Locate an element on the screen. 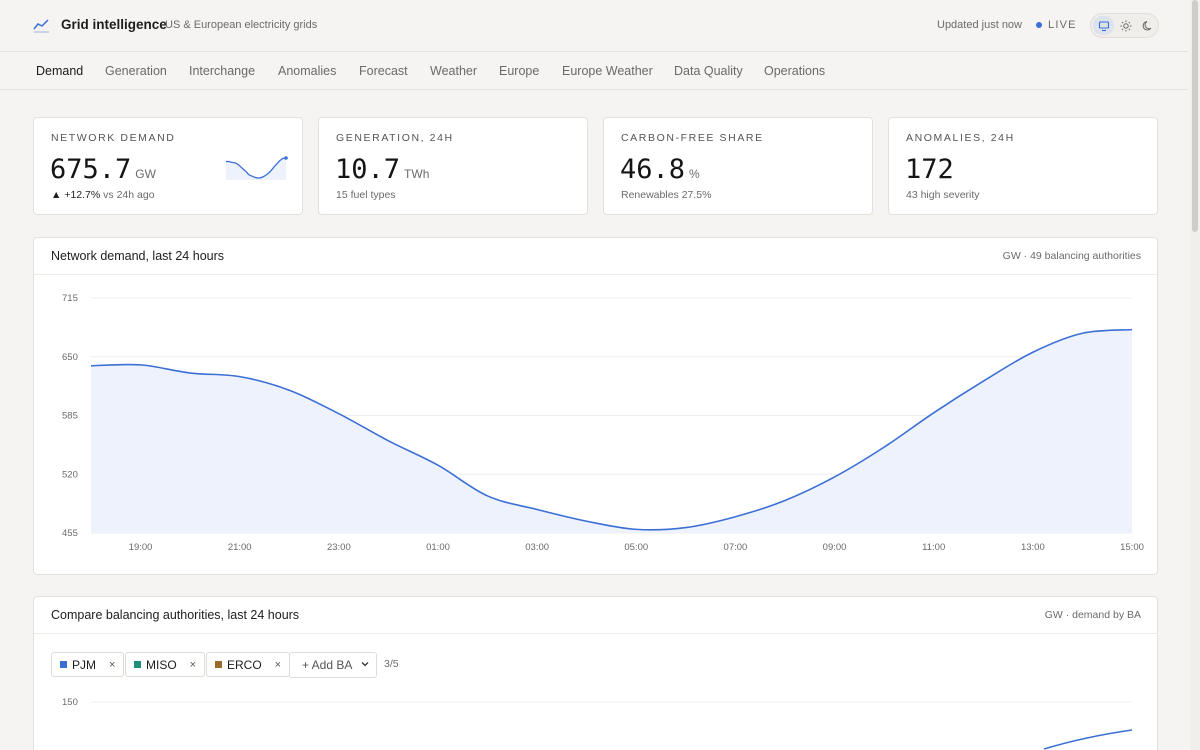 The width and height of the screenshot is (1200, 750). x-tick-label: 19:00 is located at coordinates (141, 547).